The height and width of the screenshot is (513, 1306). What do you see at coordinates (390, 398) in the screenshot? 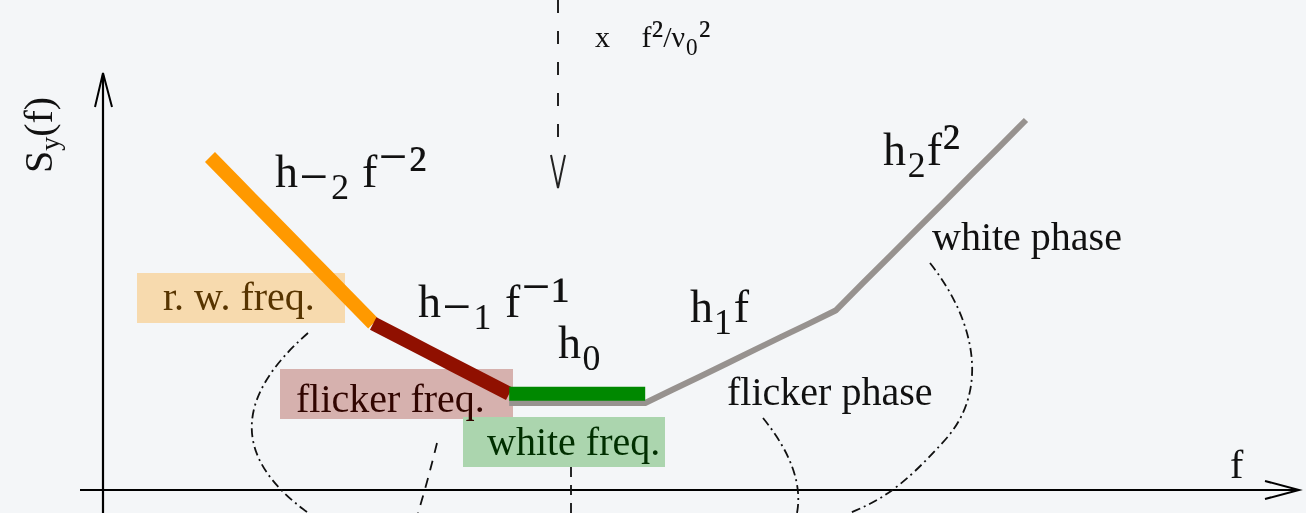
I see `series-label: flicker freq.` at bounding box center [390, 398].